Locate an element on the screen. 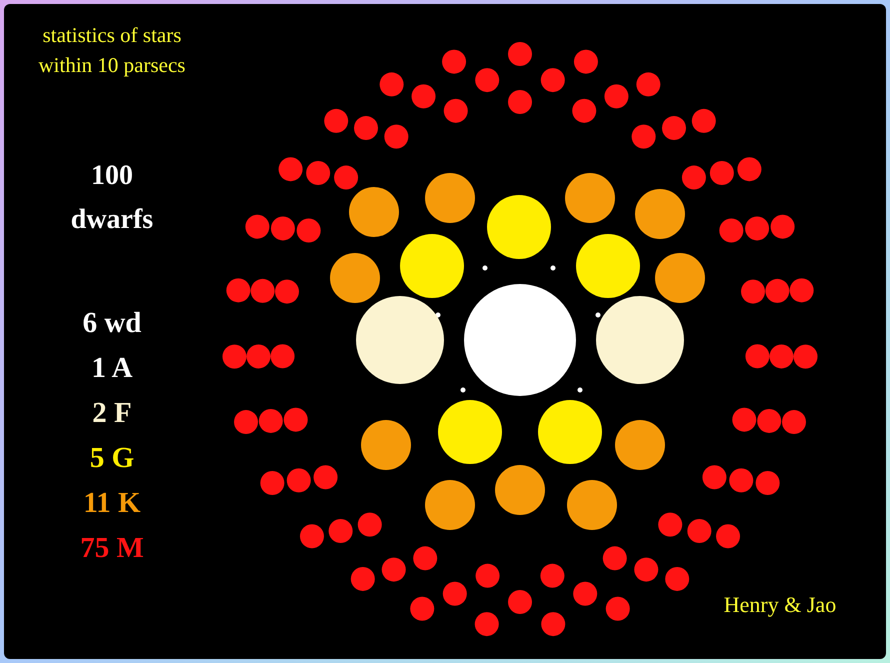  data-label: 11 is located at coordinates (97, 503).